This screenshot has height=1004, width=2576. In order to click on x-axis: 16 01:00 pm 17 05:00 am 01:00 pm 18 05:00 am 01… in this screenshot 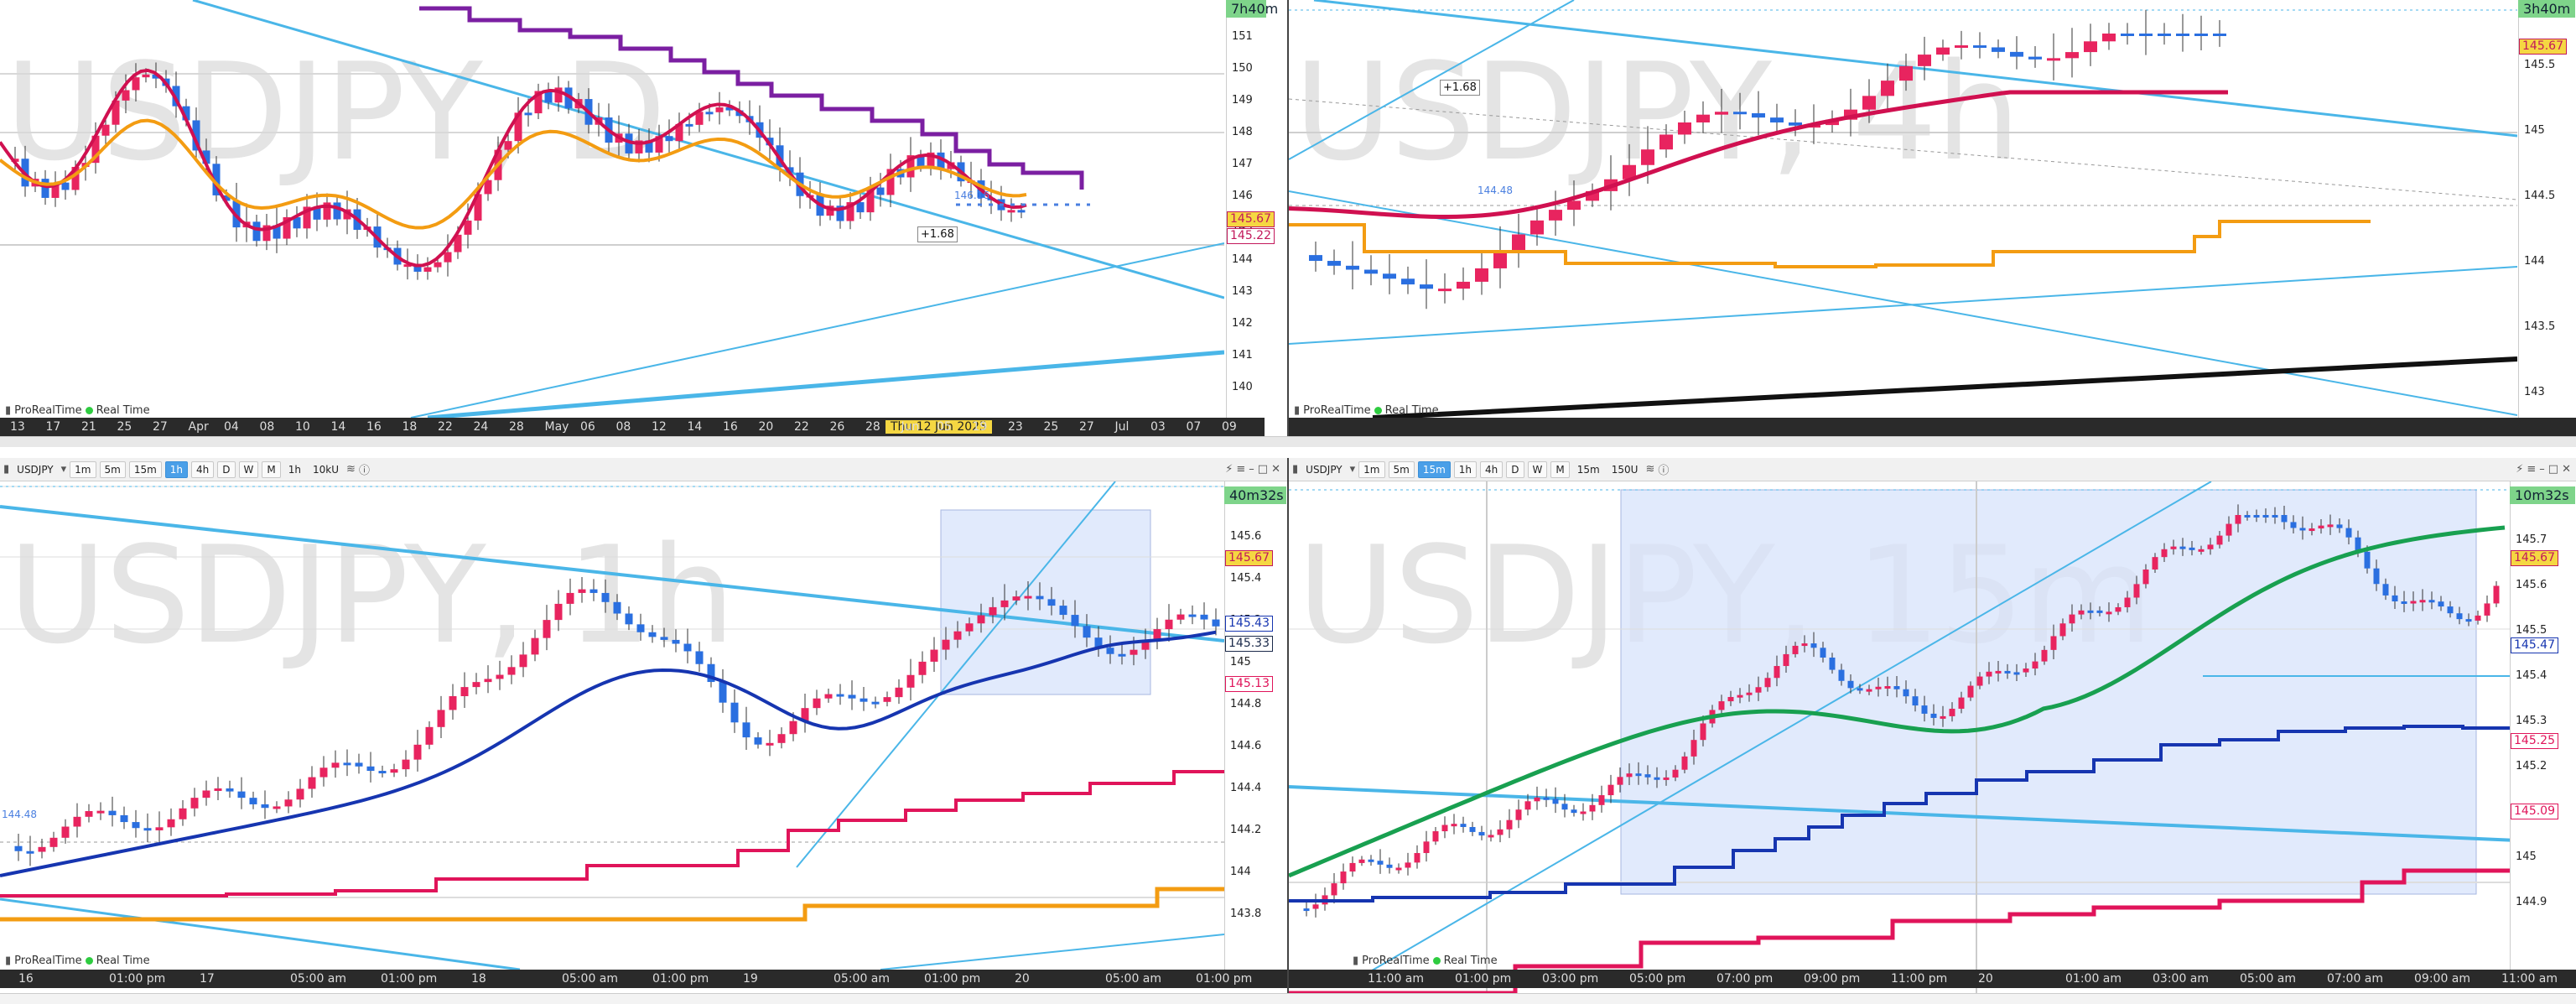, I will do `click(643, 979)`.